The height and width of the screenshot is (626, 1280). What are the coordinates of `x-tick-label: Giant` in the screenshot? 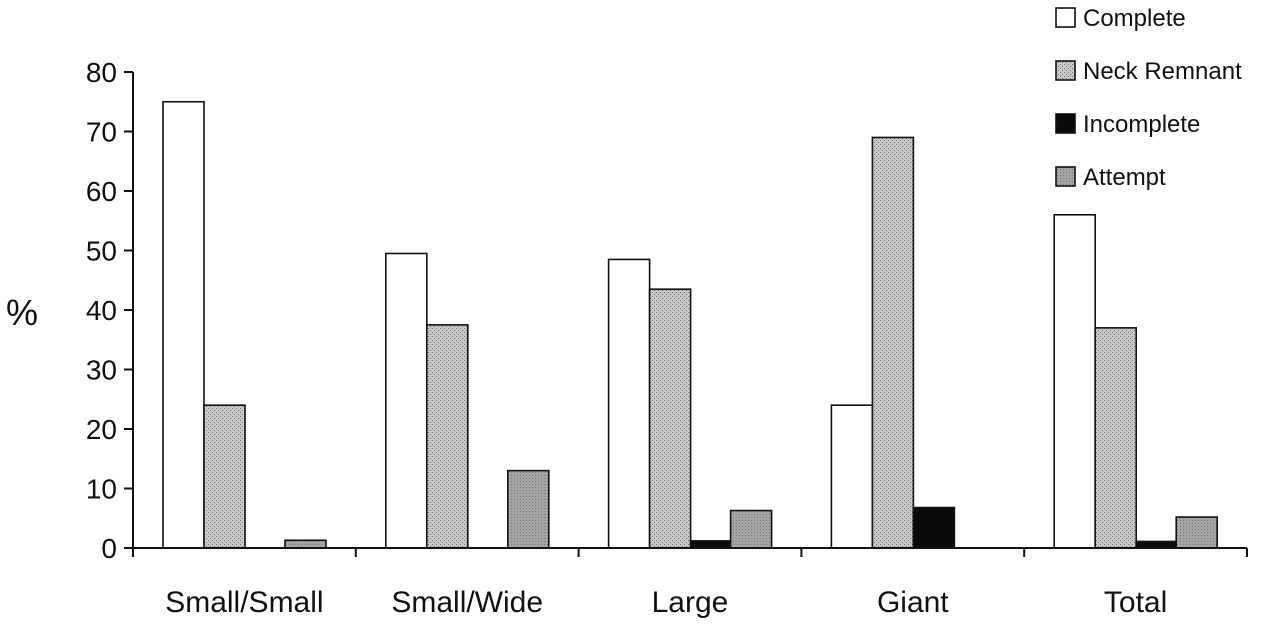 It's located at (913, 602).